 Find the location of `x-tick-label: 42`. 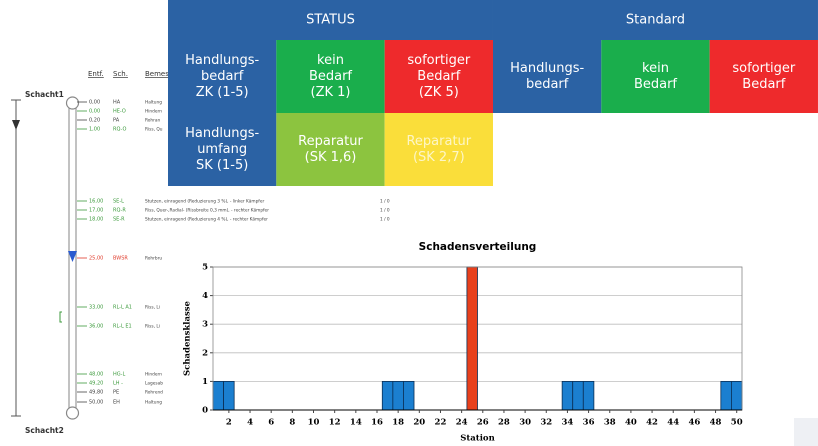

x-tick-label: 42 is located at coordinates (652, 423).